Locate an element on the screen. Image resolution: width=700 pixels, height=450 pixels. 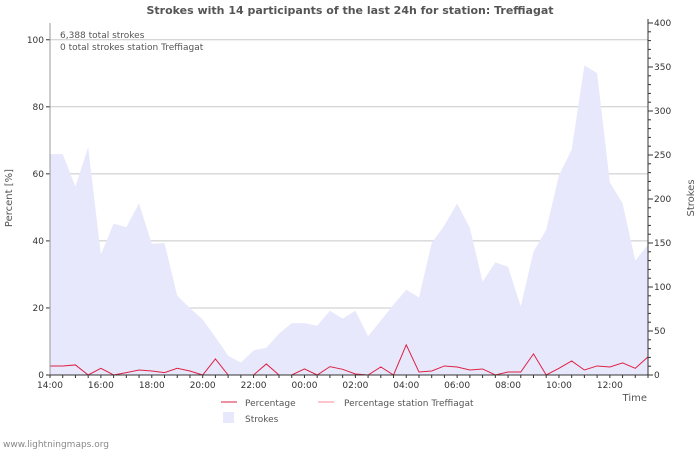
x-tick-label: 18:00 is located at coordinates (152, 386).